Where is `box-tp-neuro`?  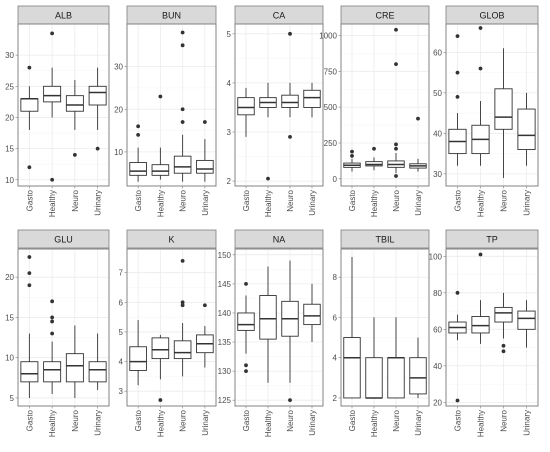
box-tp-neuro is located at coordinates (503, 323).